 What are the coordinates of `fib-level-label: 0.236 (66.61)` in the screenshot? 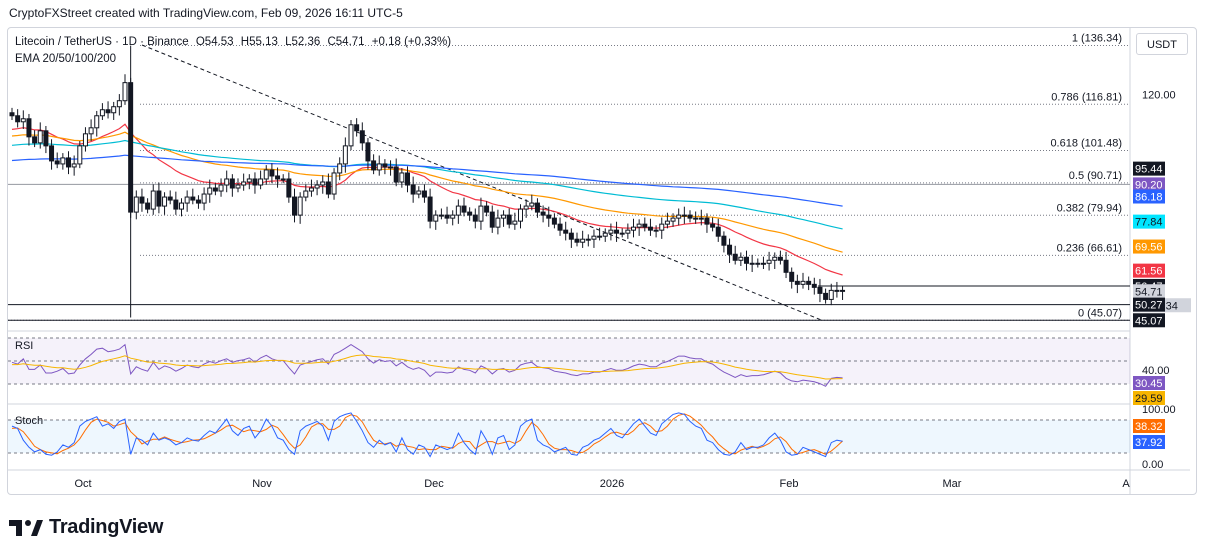 It's located at (1089, 248).